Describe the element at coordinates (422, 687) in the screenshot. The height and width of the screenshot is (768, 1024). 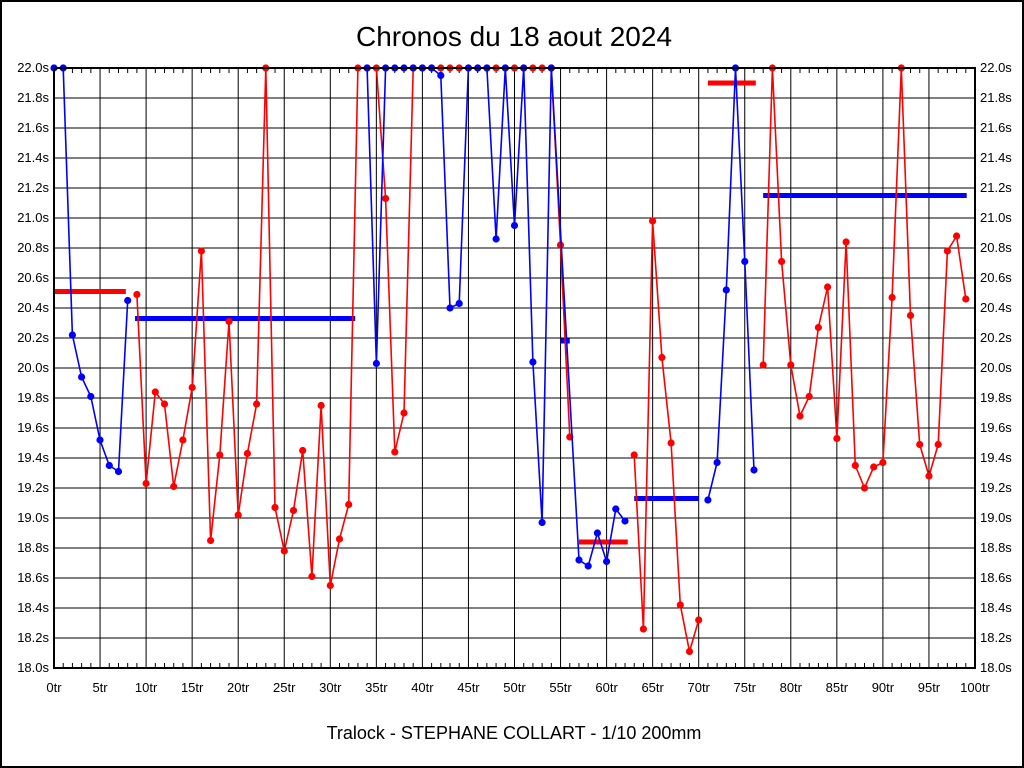
I see `x-tick-label: 40tr` at that location.